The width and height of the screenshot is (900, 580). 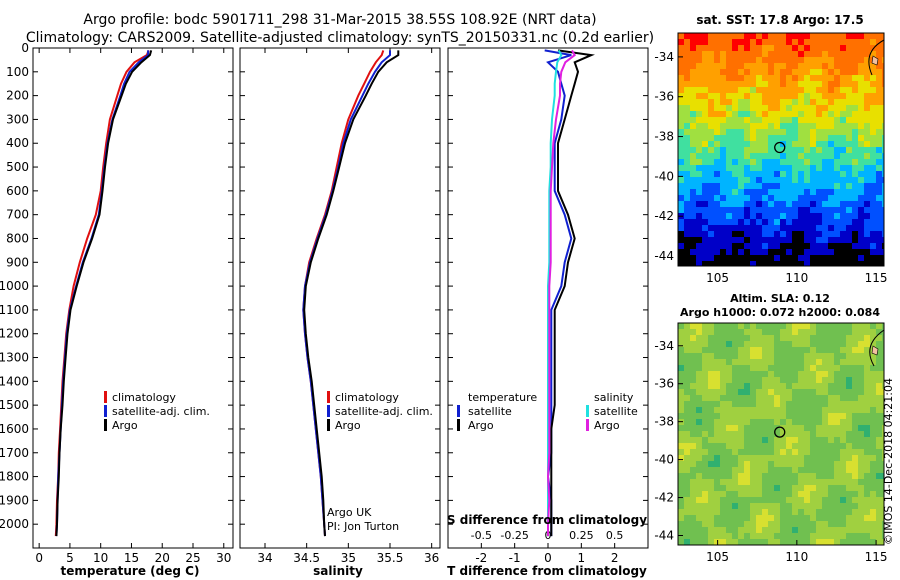 I want to click on salinity-xlabel: salinity, so click(x=338, y=571).